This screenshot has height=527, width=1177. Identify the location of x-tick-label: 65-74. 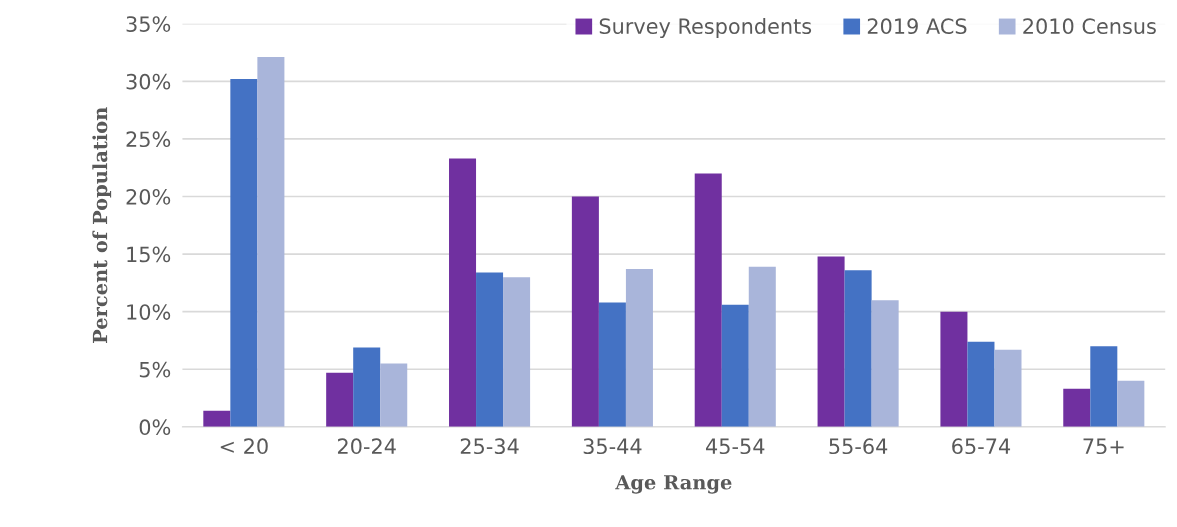
(981, 446).